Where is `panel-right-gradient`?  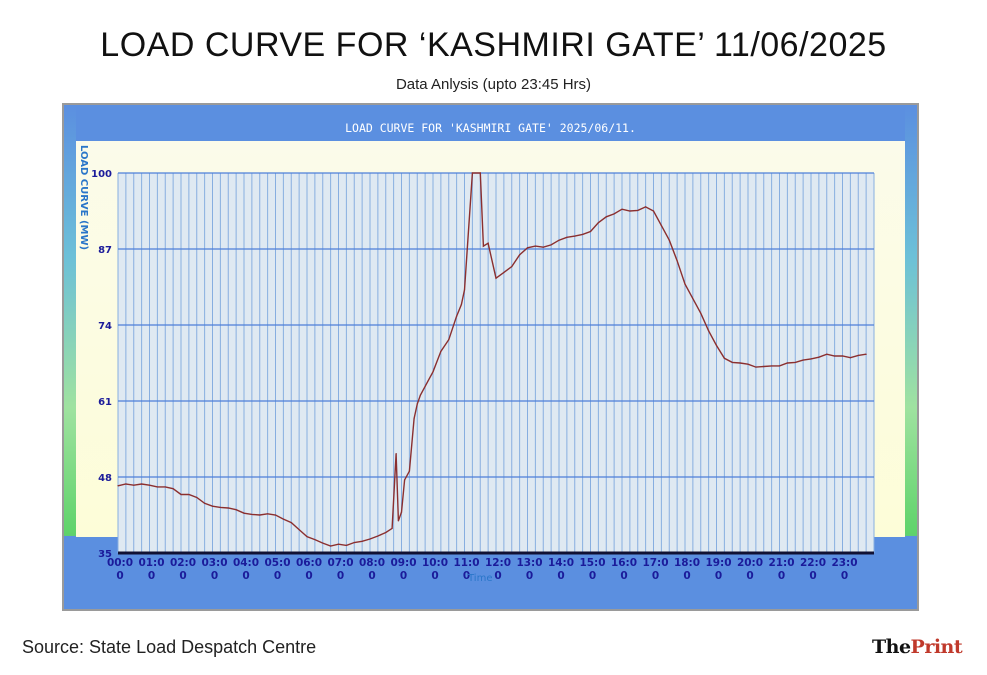 panel-right-gradient is located at coordinates (911, 357).